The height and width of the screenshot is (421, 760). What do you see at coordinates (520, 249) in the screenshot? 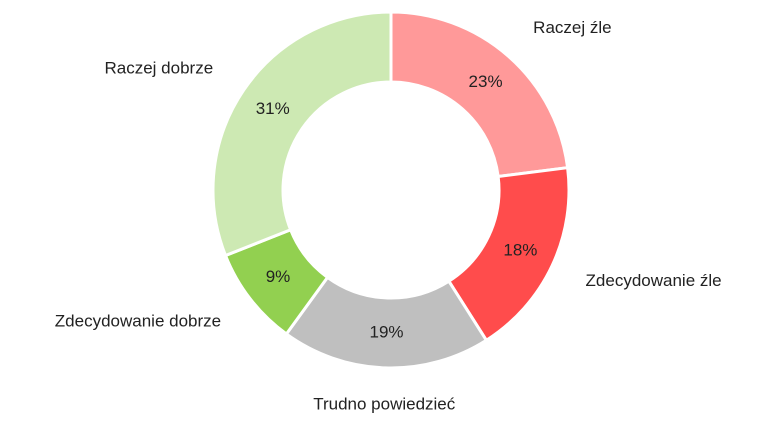
I see `value-label: 18%` at bounding box center [520, 249].